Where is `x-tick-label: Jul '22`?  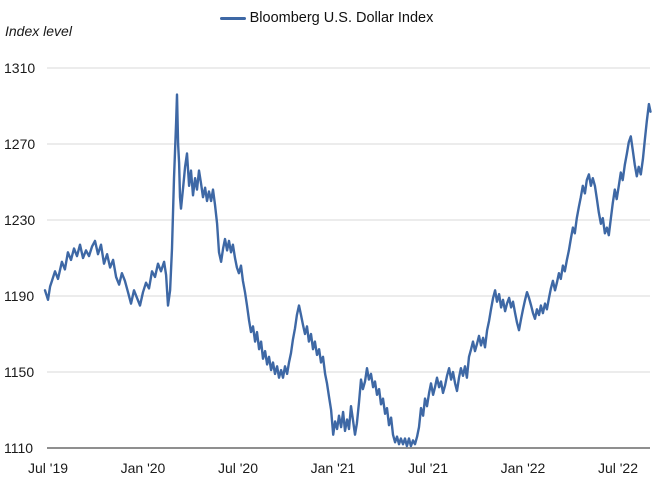
x-tick-label: Jul '22 is located at coordinates (618, 468).